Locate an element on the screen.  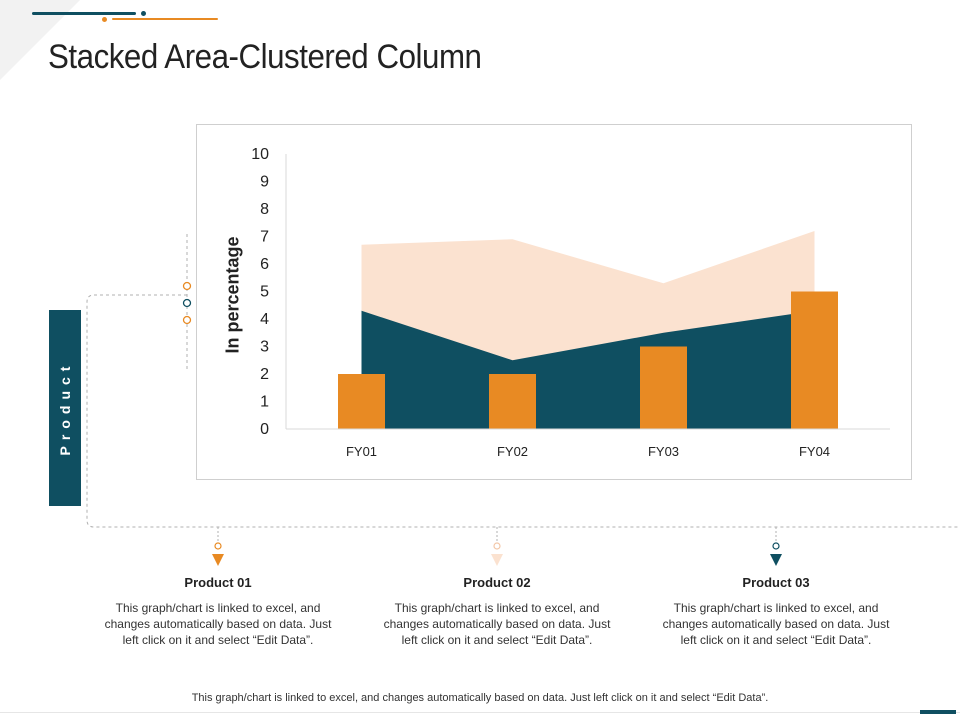
bar-fy01 is located at coordinates (361, 401).